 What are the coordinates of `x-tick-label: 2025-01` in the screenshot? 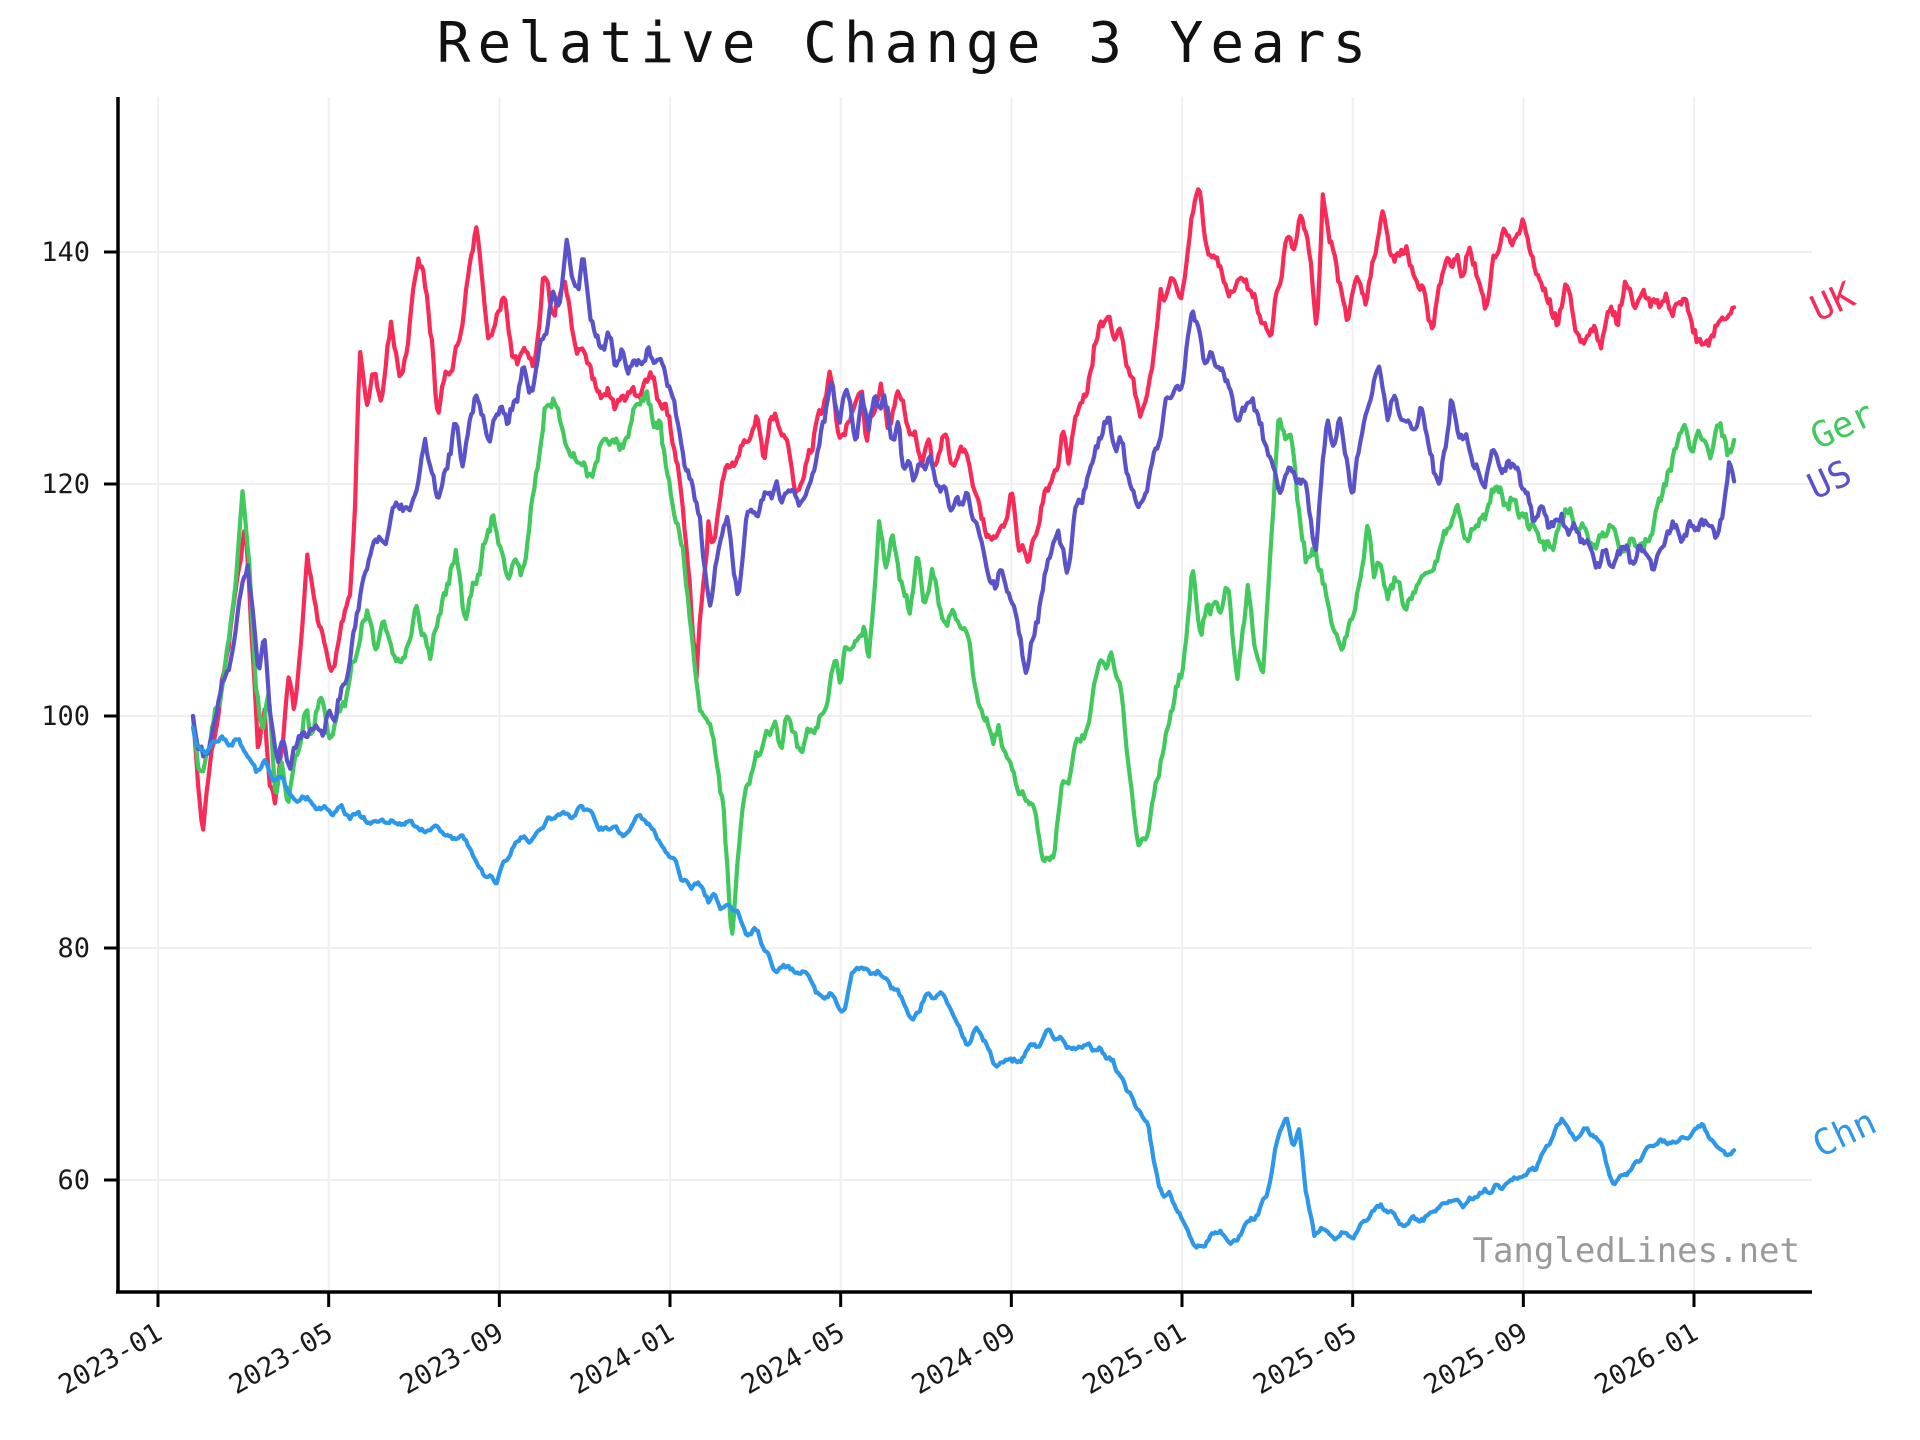 It's located at (1134, 1359).